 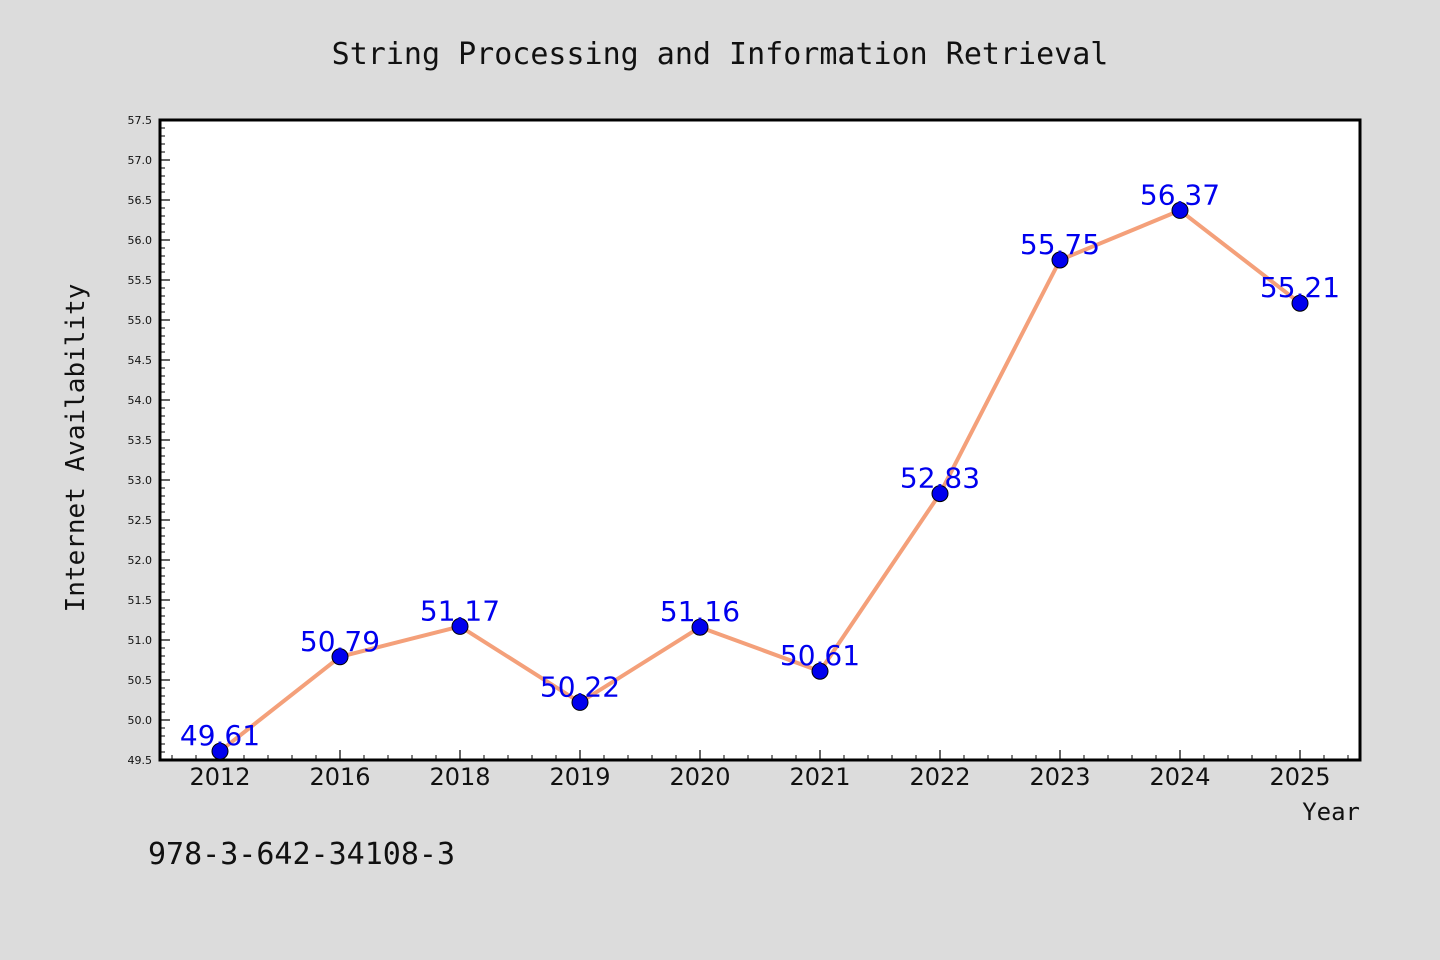 What do you see at coordinates (140, 240) in the screenshot?
I see `y-tick-label: 56.0` at bounding box center [140, 240].